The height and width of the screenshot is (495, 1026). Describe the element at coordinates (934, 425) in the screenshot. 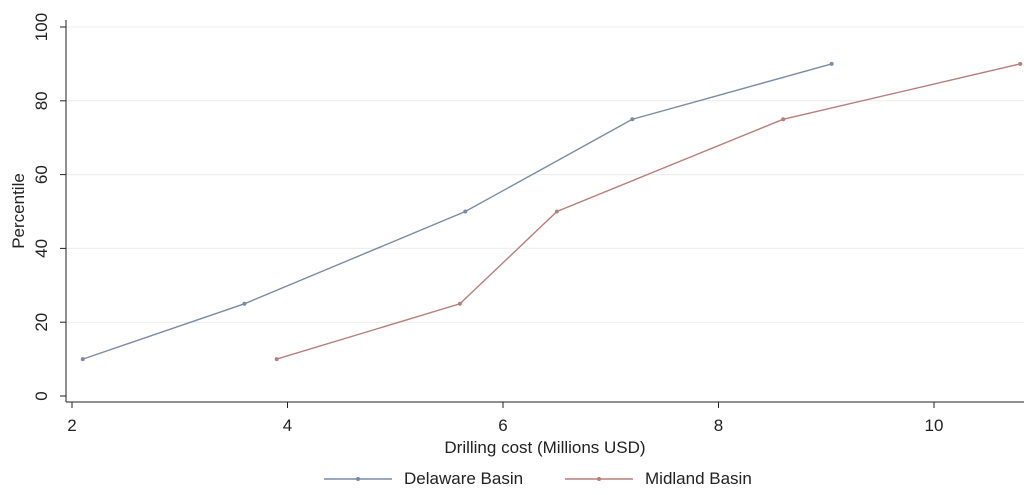

I see `x-tick-label: 10` at that location.